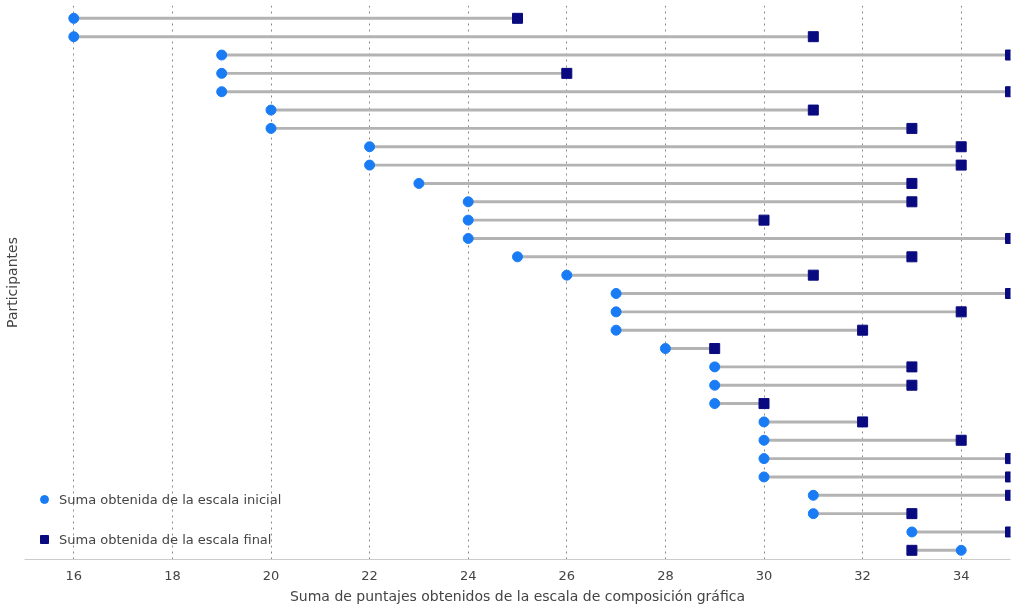 The width and height of the screenshot is (1021, 614). What do you see at coordinates (165, 539) in the screenshot?
I see `legend-label: Suma obtenida de la escala final` at bounding box center [165, 539].